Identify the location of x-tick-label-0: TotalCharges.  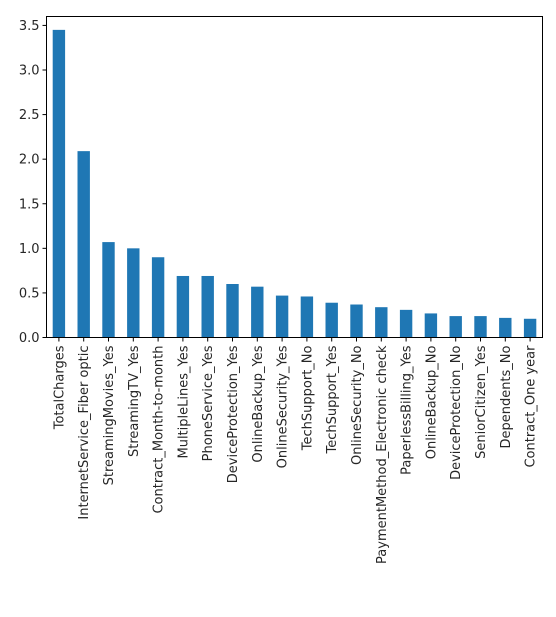
(59, 387).